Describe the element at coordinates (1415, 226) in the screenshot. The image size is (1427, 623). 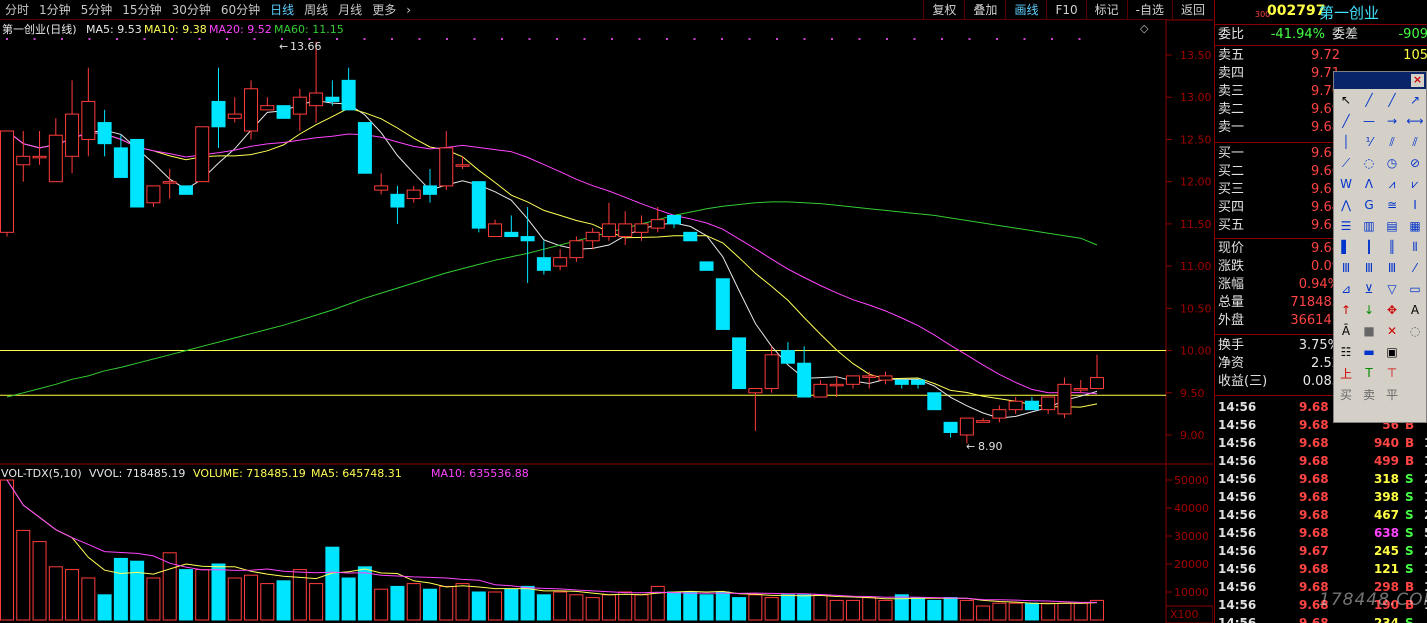
I see `bars3-icon: ▦` at that location.